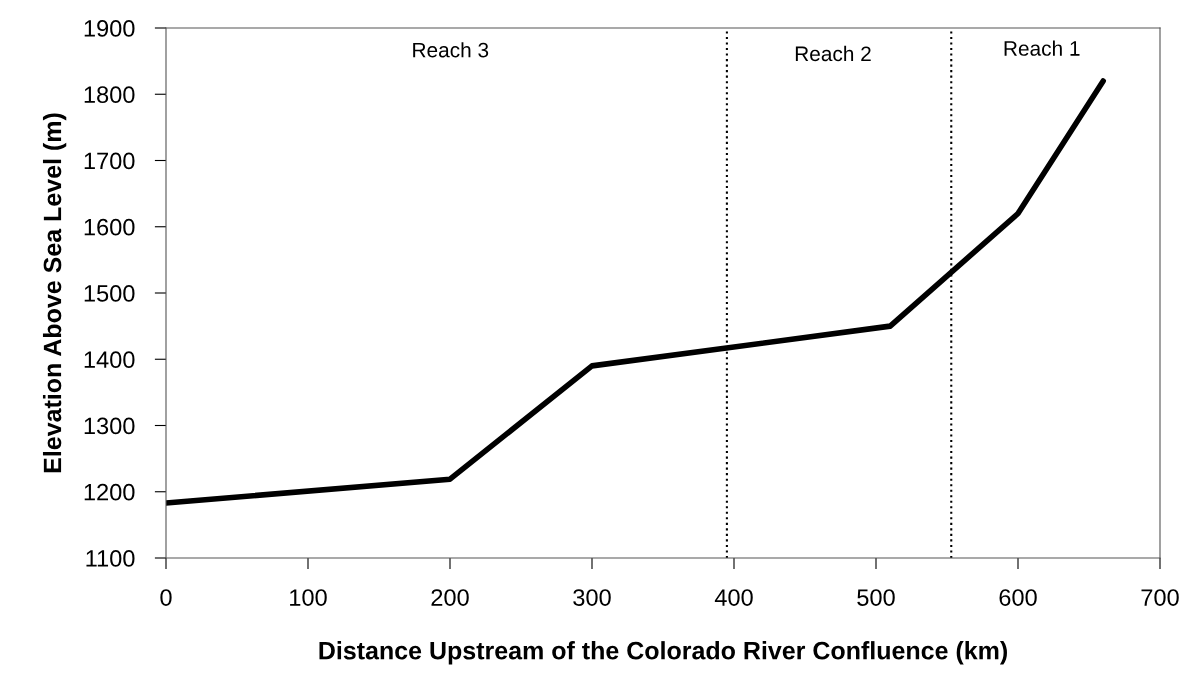  Describe the element at coordinates (1018, 597) in the screenshot. I see `x-tick-label: 600` at that location.